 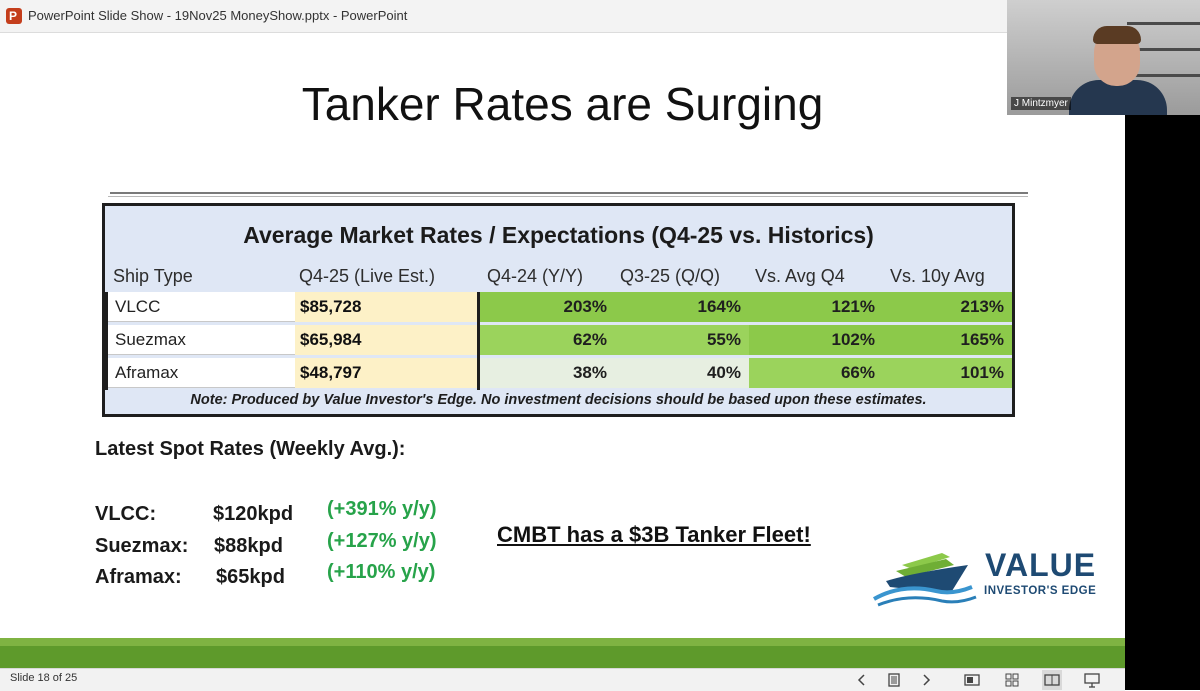 I want to click on spot-suezmax-rate: $88kpd, so click(x=248, y=546).